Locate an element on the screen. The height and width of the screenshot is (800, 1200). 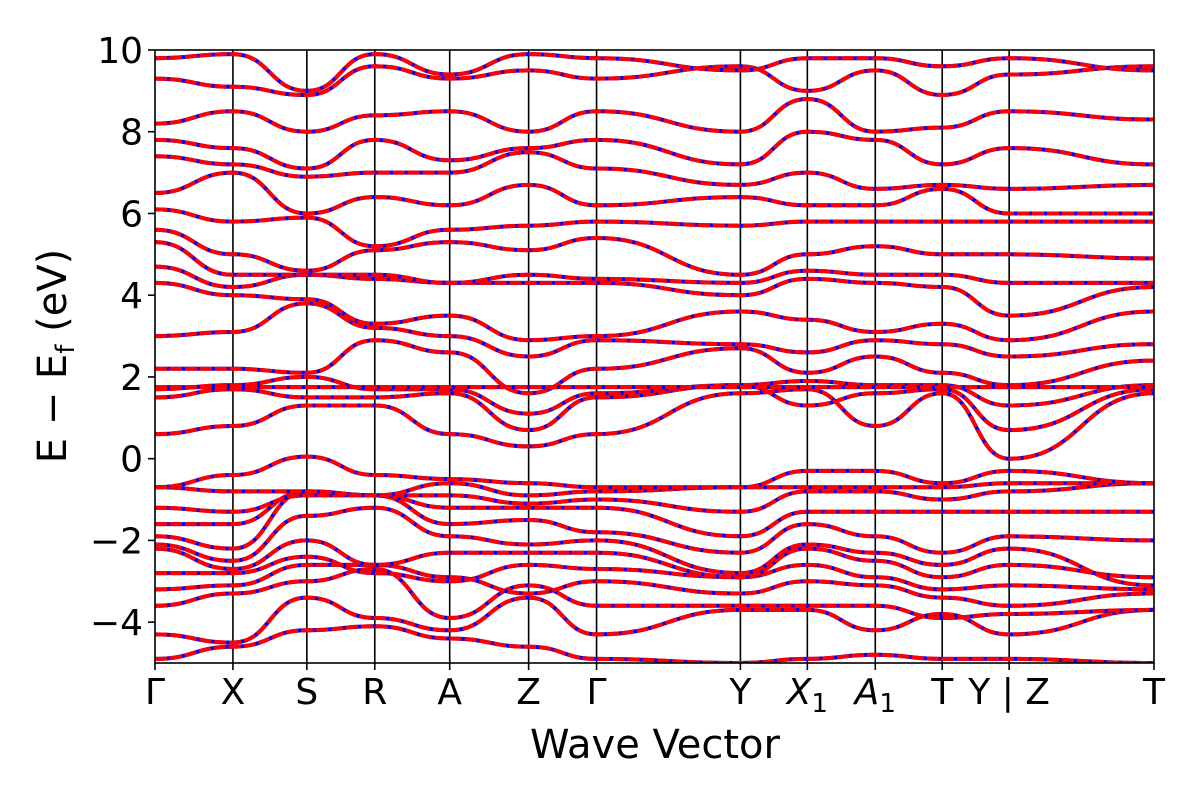
y-tick-label: −2 is located at coordinates (116, 541).